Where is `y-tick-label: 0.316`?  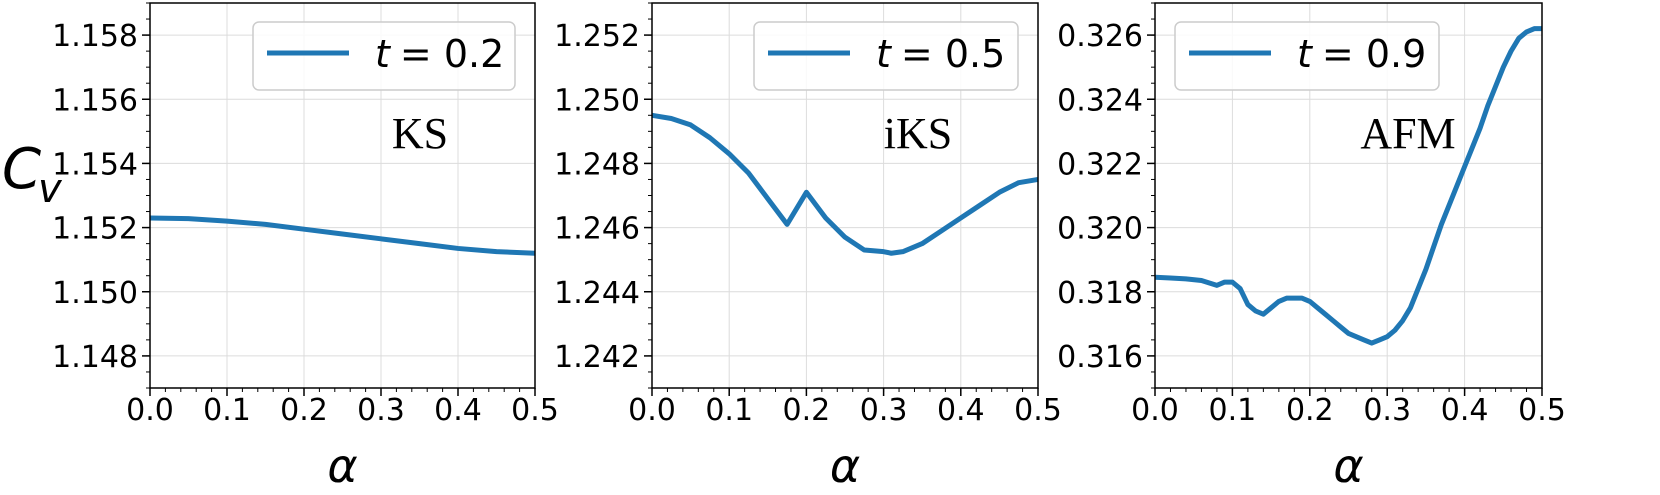
y-tick-label: 0.316 is located at coordinates (1100, 357).